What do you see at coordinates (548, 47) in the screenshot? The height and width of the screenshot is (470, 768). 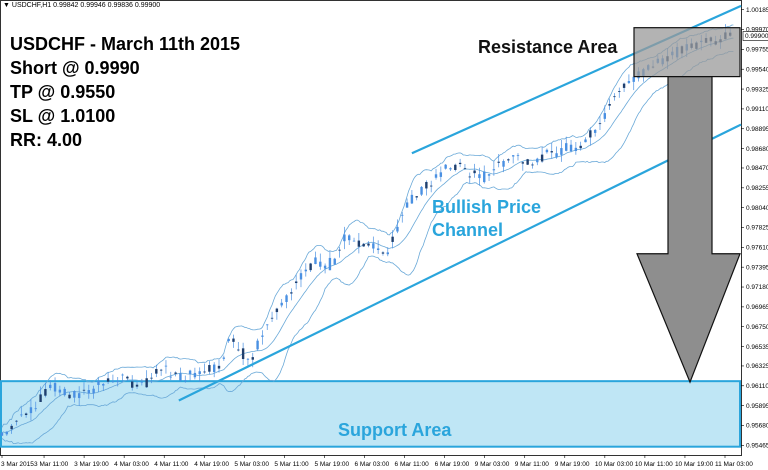 I see `resistance-area-label: Resistance Area` at bounding box center [548, 47].